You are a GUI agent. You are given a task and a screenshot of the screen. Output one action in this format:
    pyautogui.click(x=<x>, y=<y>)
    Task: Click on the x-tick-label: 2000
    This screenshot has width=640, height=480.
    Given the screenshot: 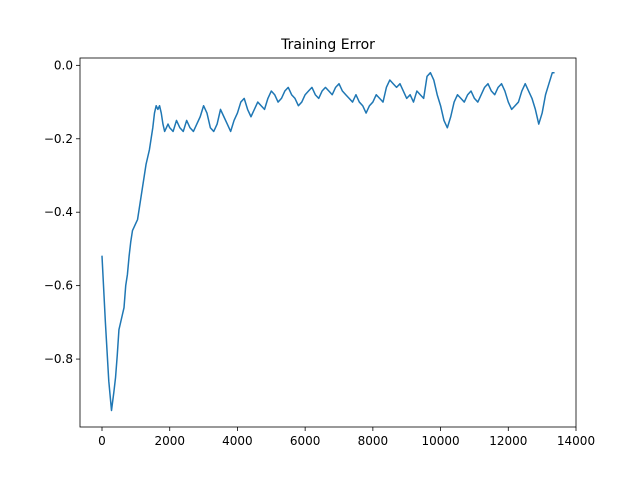 What is the action you would take?
    pyautogui.click(x=169, y=441)
    